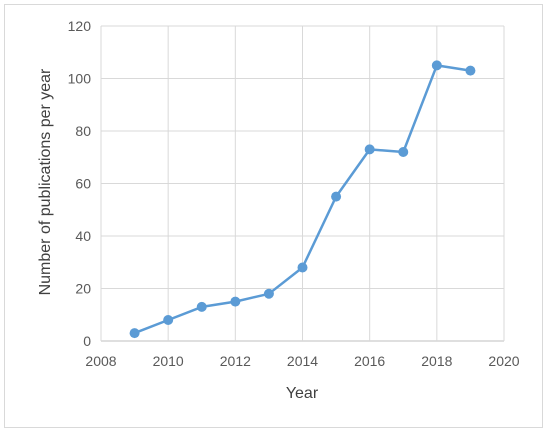 The width and height of the screenshot is (550, 438). What do you see at coordinates (436, 361) in the screenshot?
I see `x-tick-label: 2018` at bounding box center [436, 361].